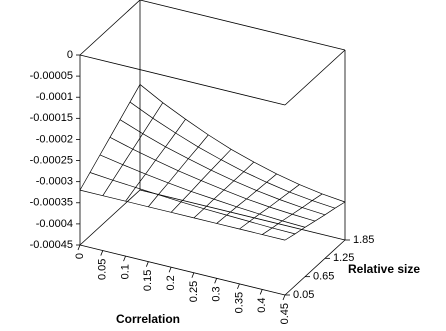 This screenshot has height=331, width=446. Describe the element at coordinates (103, 269) in the screenshot. I see `x-tick-label: 0.05` at that location.